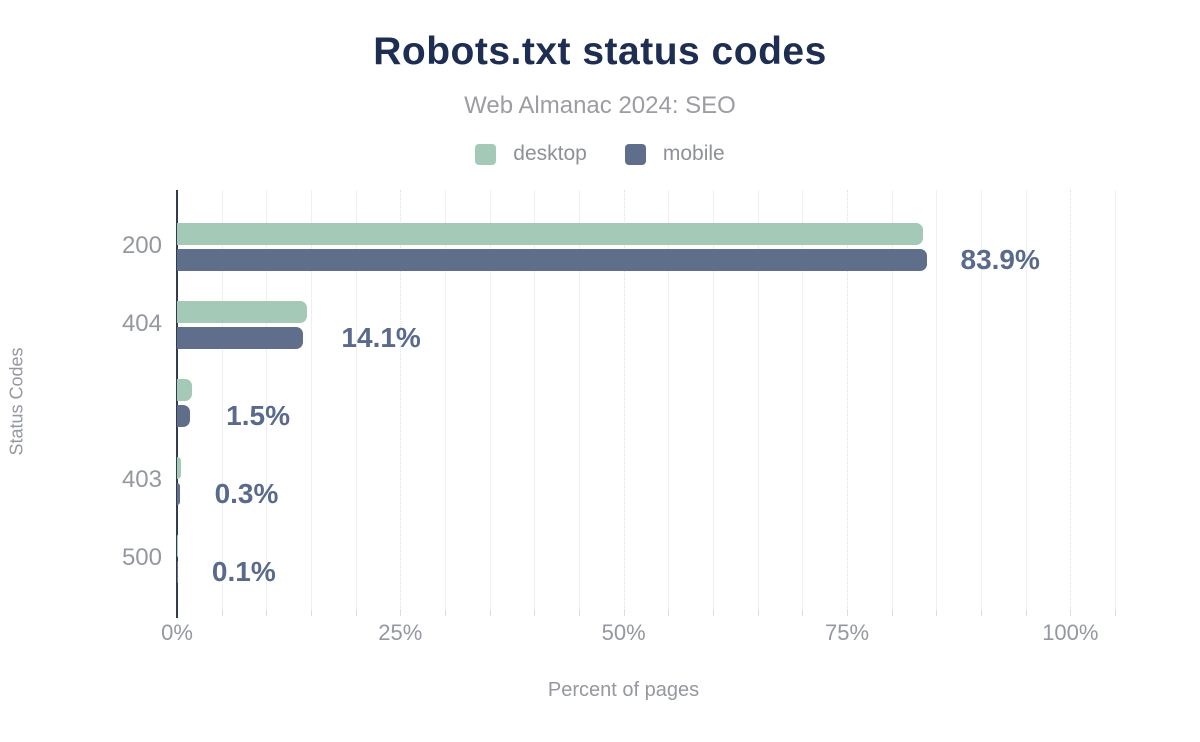 The height and width of the screenshot is (742, 1200). What do you see at coordinates (623, 690) in the screenshot?
I see `x-axis-title: Percent of pages` at bounding box center [623, 690].